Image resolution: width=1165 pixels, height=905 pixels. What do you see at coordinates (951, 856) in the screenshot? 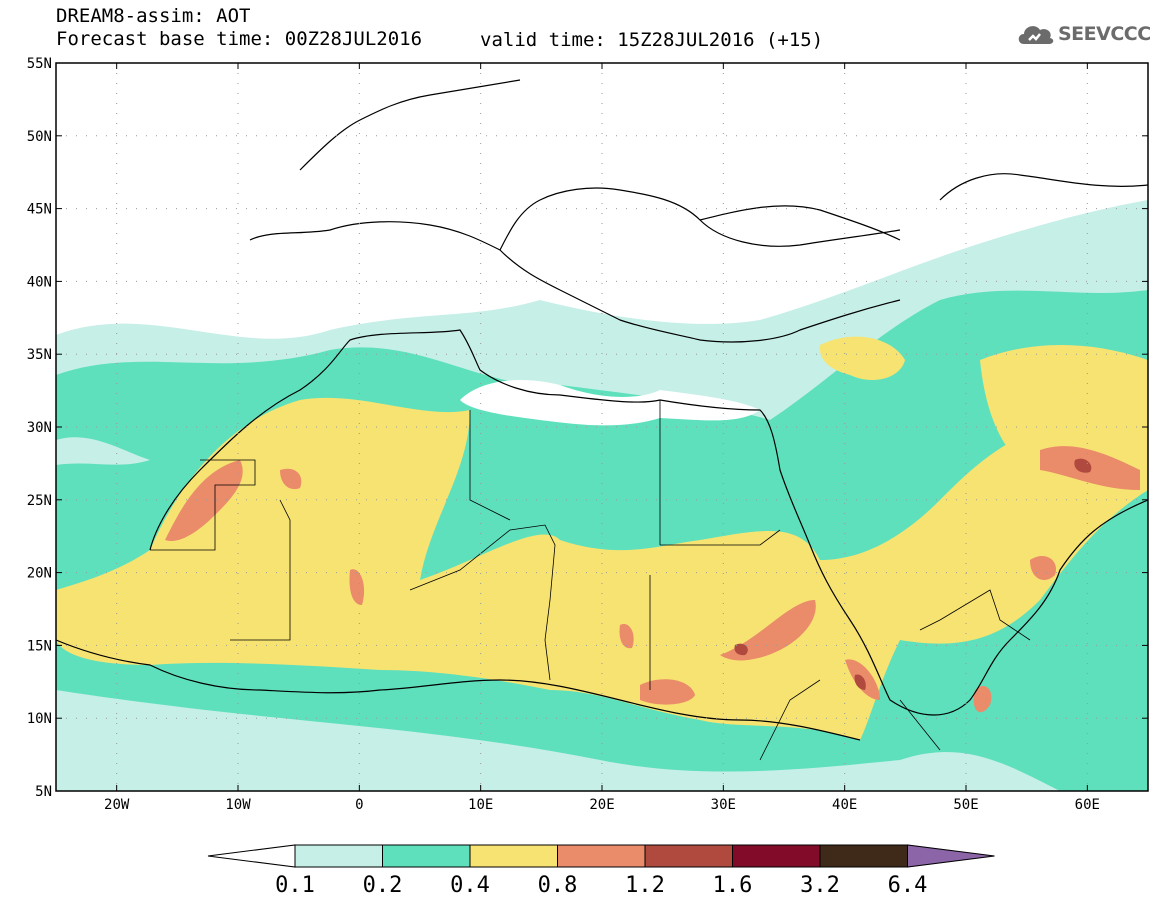
I see `colorbar-max-arrow` at bounding box center [951, 856].